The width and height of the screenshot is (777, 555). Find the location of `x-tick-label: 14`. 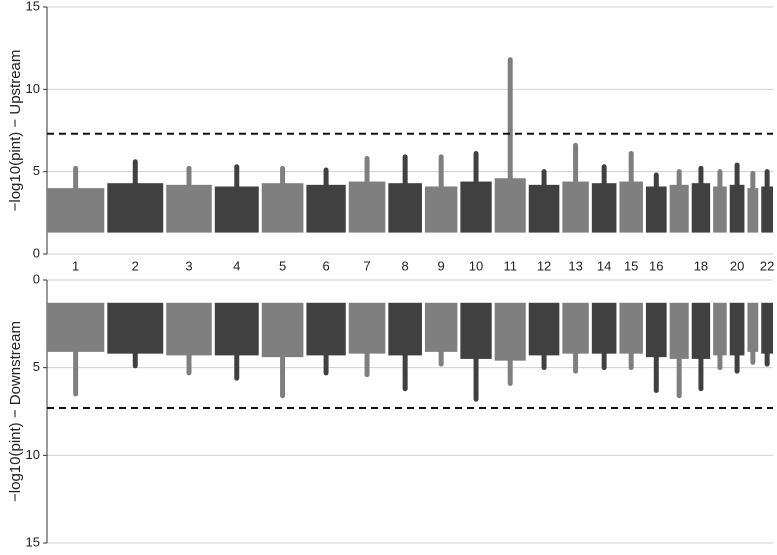

x-tick-label: 14 is located at coordinates (604, 265).